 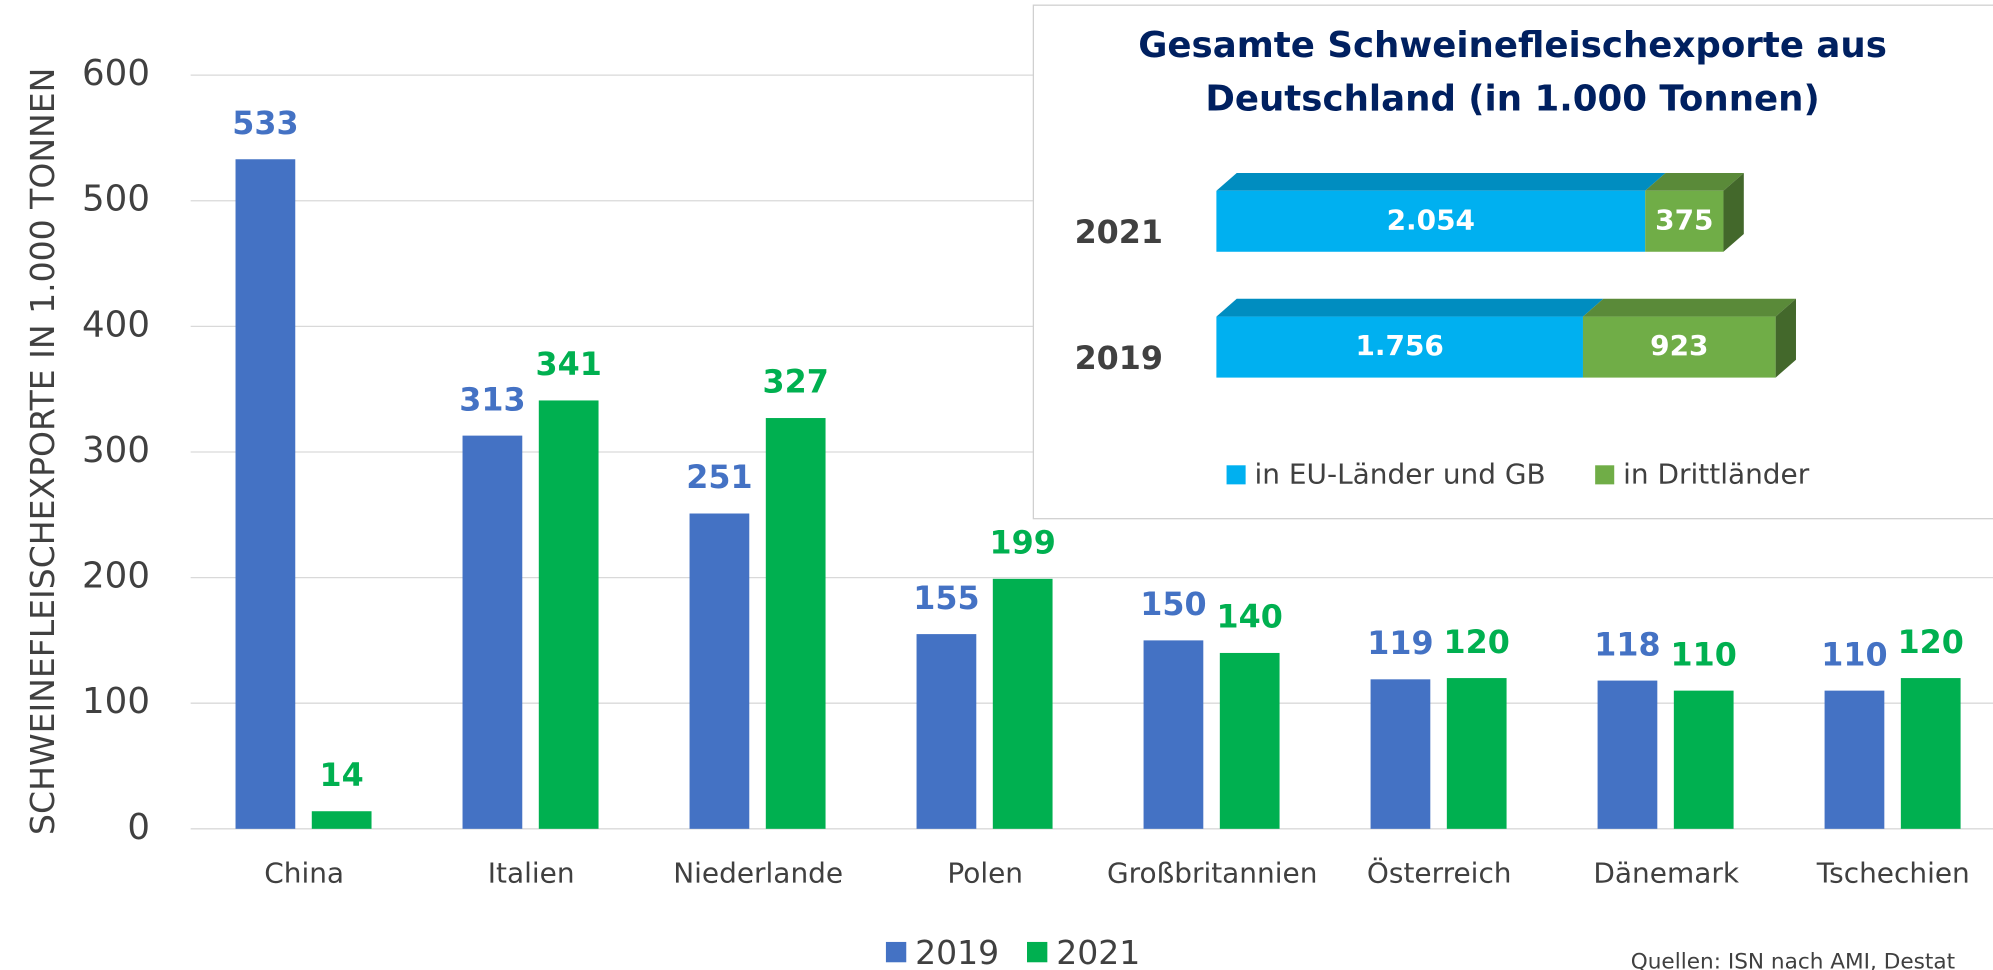 What do you see at coordinates (1250, 618) in the screenshot?
I see `data-label: 140` at bounding box center [1250, 618].